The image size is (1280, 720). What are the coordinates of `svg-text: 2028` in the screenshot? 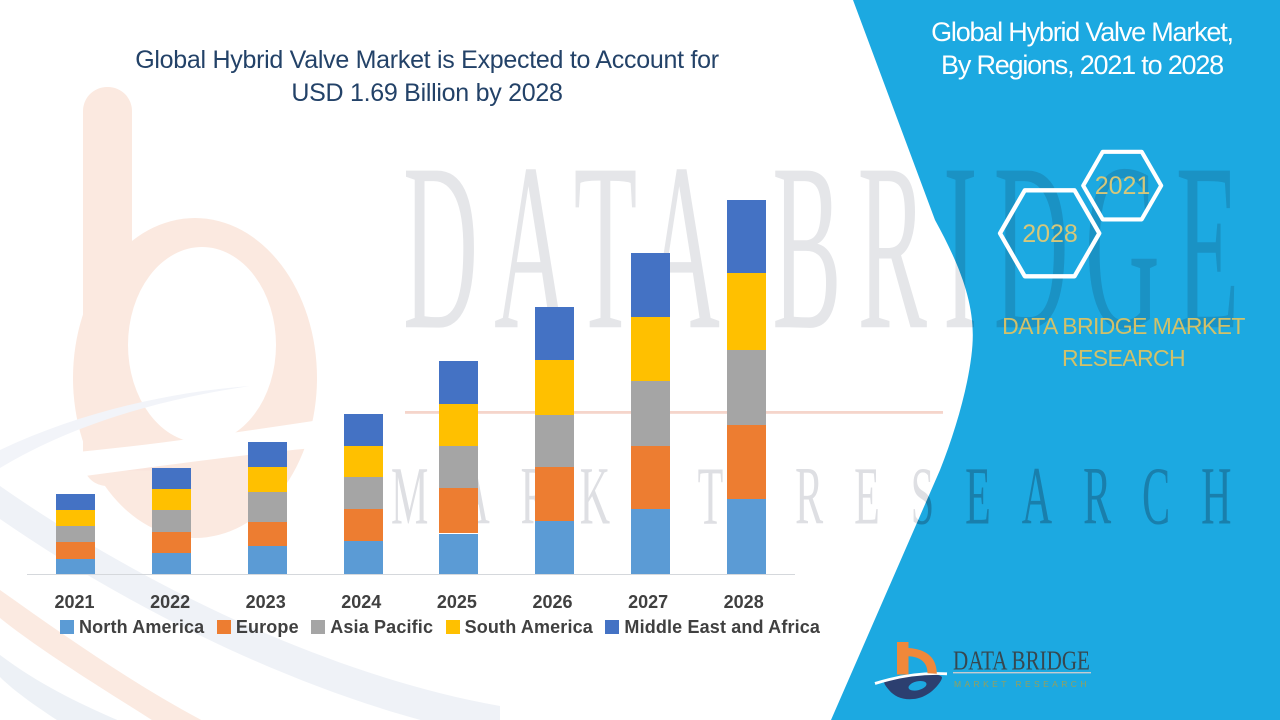 It's located at (1050, 234).